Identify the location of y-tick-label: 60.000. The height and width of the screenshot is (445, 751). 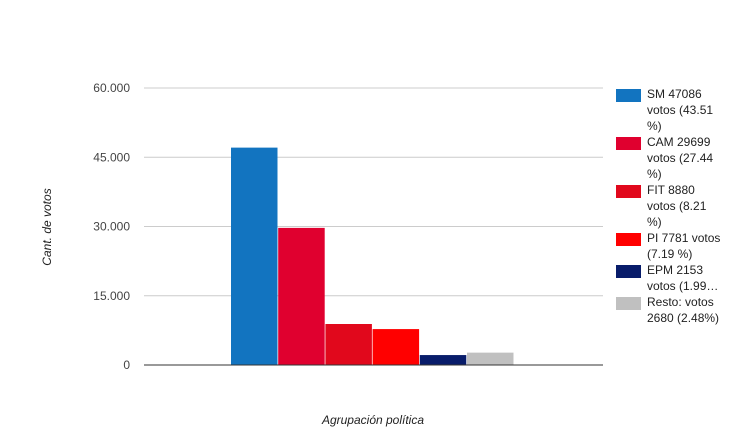
(111, 88).